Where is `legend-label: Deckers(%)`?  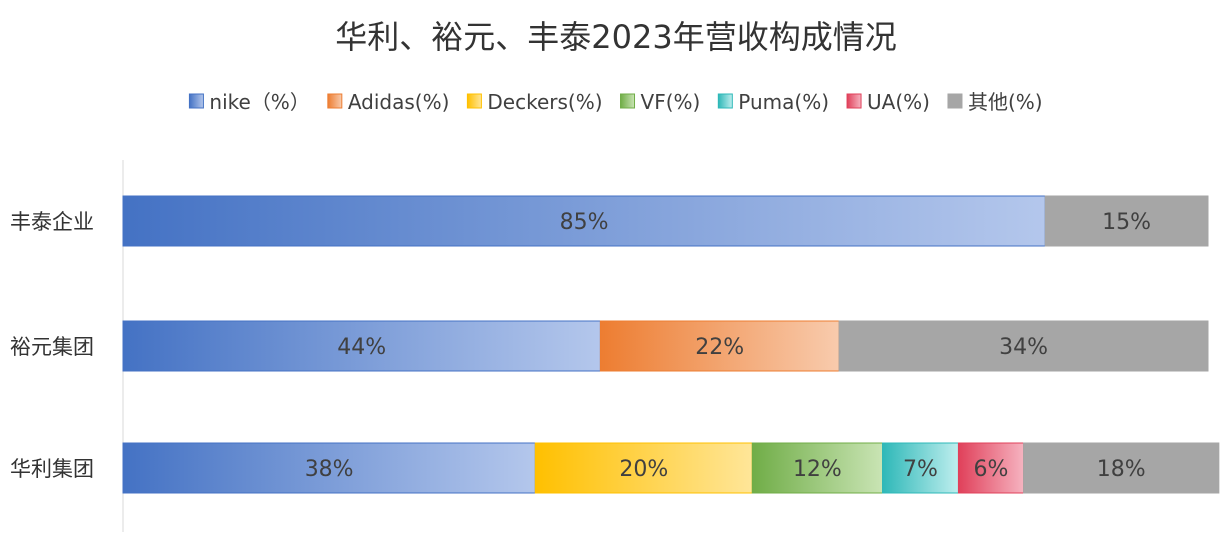
legend-label: Deckers(%) is located at coordinates (544, 102).